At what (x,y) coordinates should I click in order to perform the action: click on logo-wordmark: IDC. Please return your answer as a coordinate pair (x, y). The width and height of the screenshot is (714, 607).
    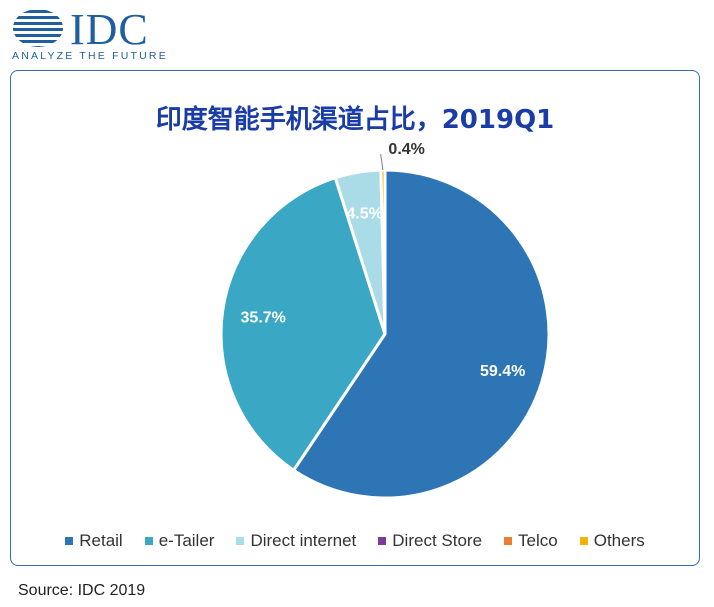
    Looking at the image, I should click on (109, 29).